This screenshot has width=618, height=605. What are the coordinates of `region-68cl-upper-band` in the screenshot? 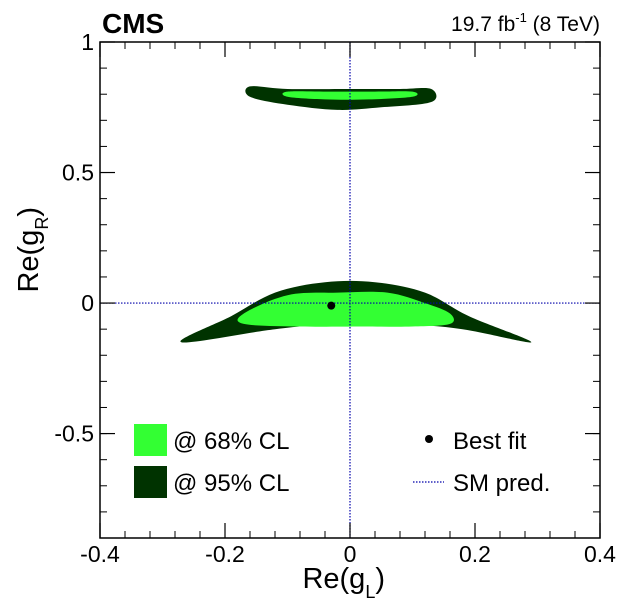 It's located at (350, 95).